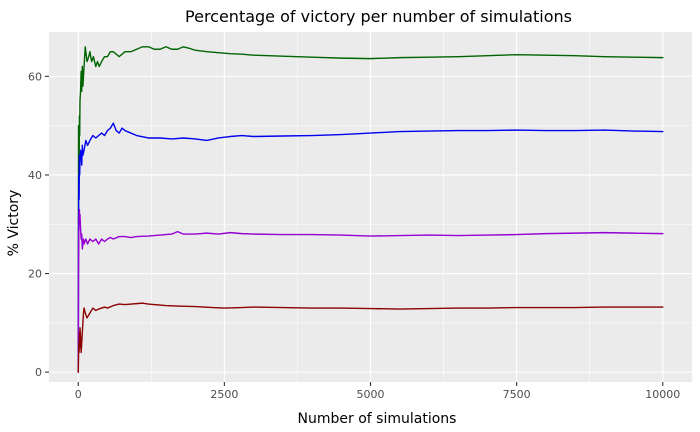  I want to click on x-axis-title: Number of simulations, so click(377, 419).